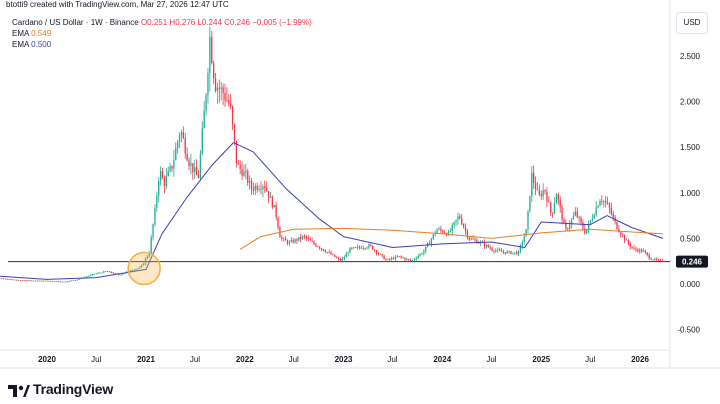 The height and width of the screenshot is (404, 720). I want to click on ema-fast-line, so click(451, 238).